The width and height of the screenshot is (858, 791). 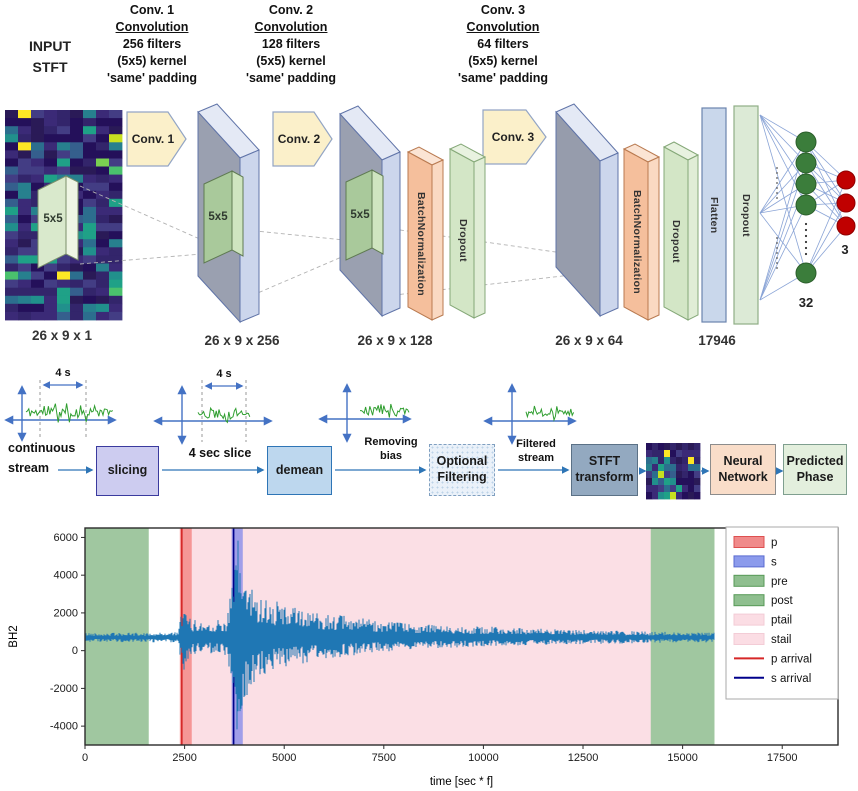 I want to click on span-arrows, so click(x=143, y=385).